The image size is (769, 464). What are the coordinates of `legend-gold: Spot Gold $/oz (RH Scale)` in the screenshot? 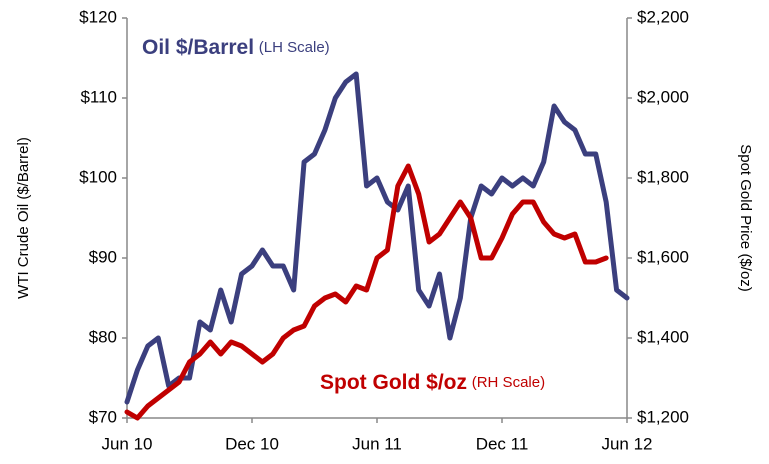 It's located at (432, 382).